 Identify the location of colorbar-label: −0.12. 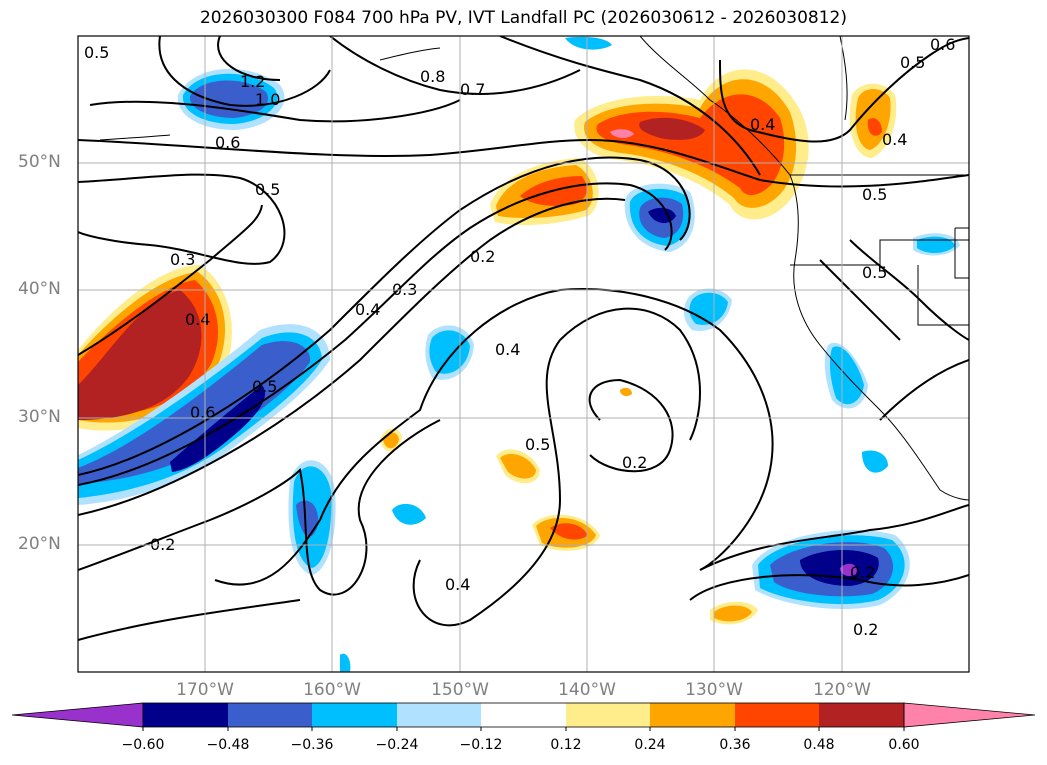
(481, 745).